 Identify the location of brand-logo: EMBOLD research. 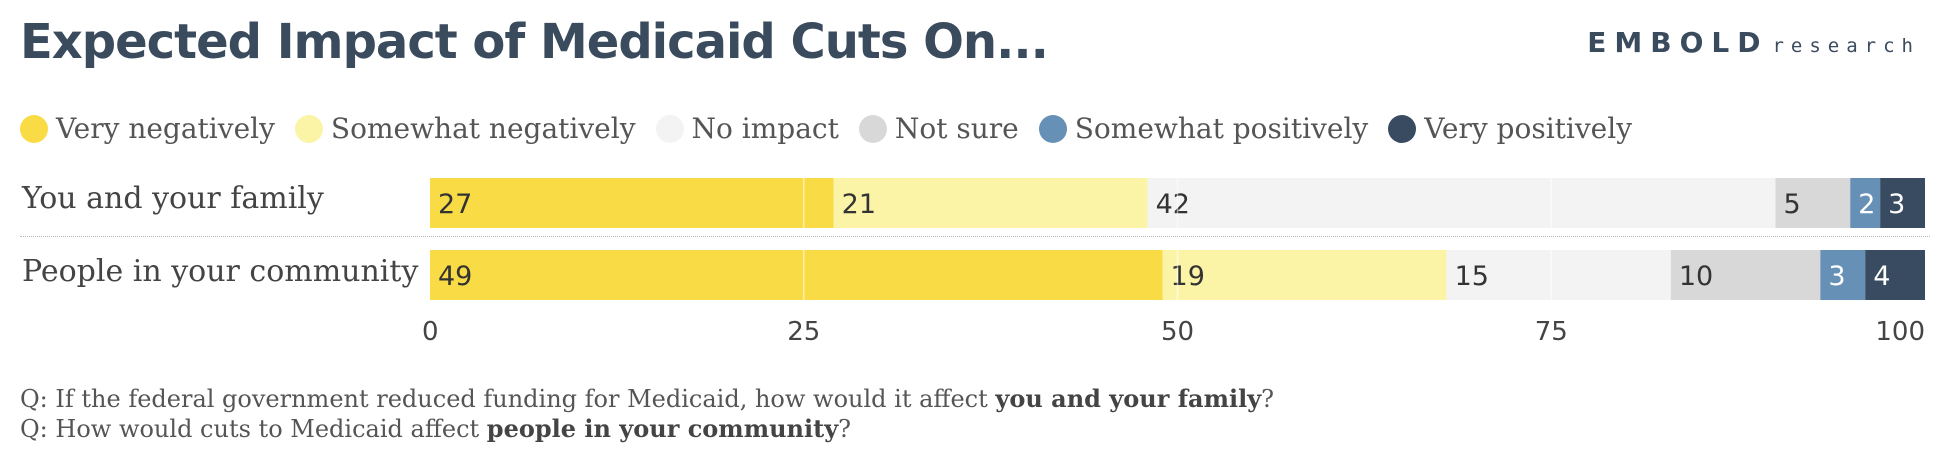
(1753, 42).